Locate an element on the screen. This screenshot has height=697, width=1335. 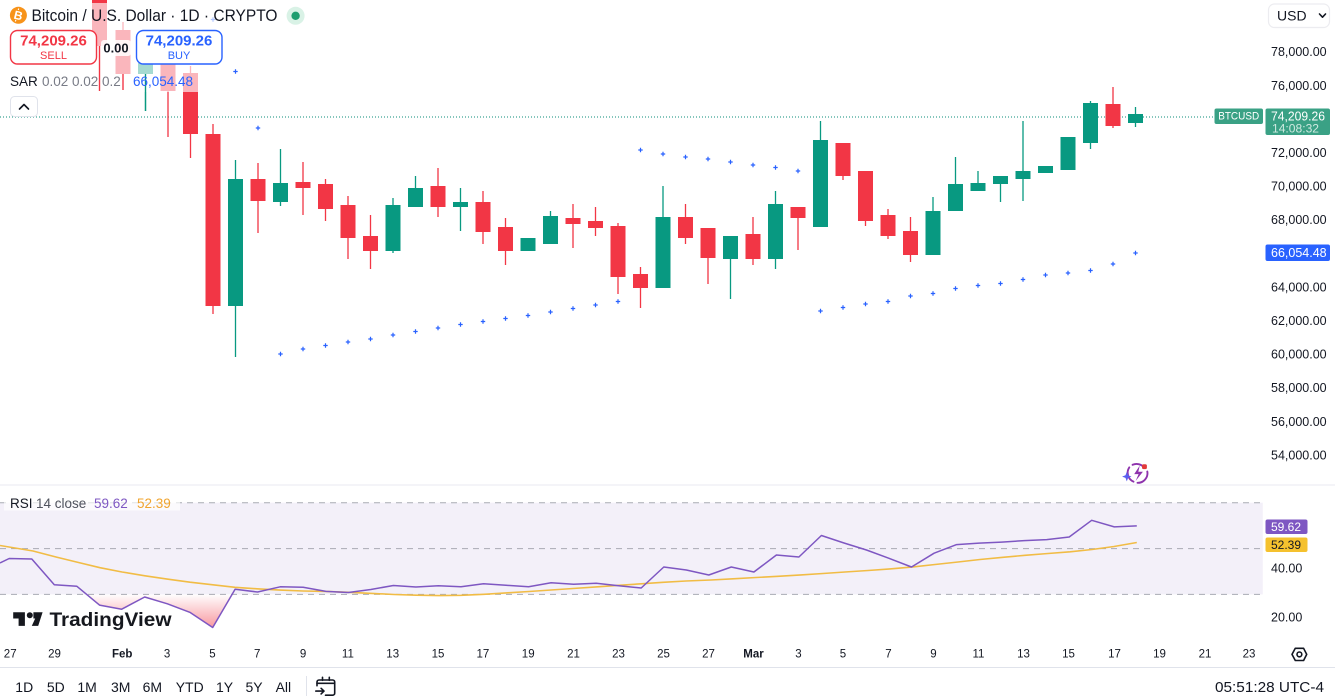
svg-text: 68,000.00 is located at coordinates (1299, 220).